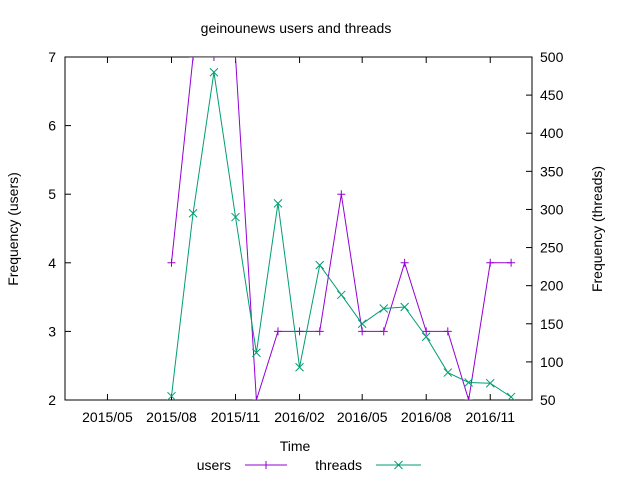 The image size is (640, 480). I want to click on x-tick-label: 2015/11, so click(236, 417).